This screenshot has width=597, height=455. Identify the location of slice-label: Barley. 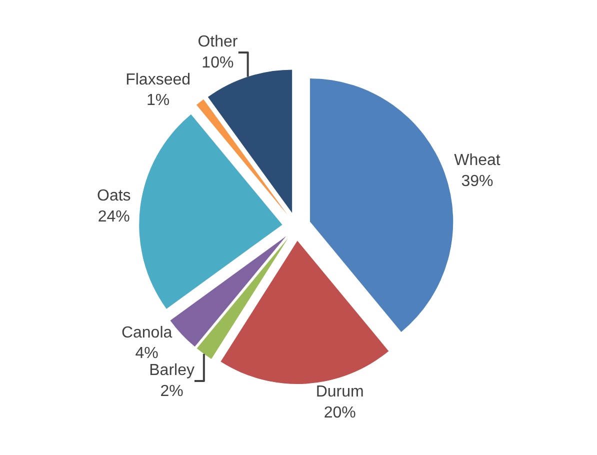
(171, 371).